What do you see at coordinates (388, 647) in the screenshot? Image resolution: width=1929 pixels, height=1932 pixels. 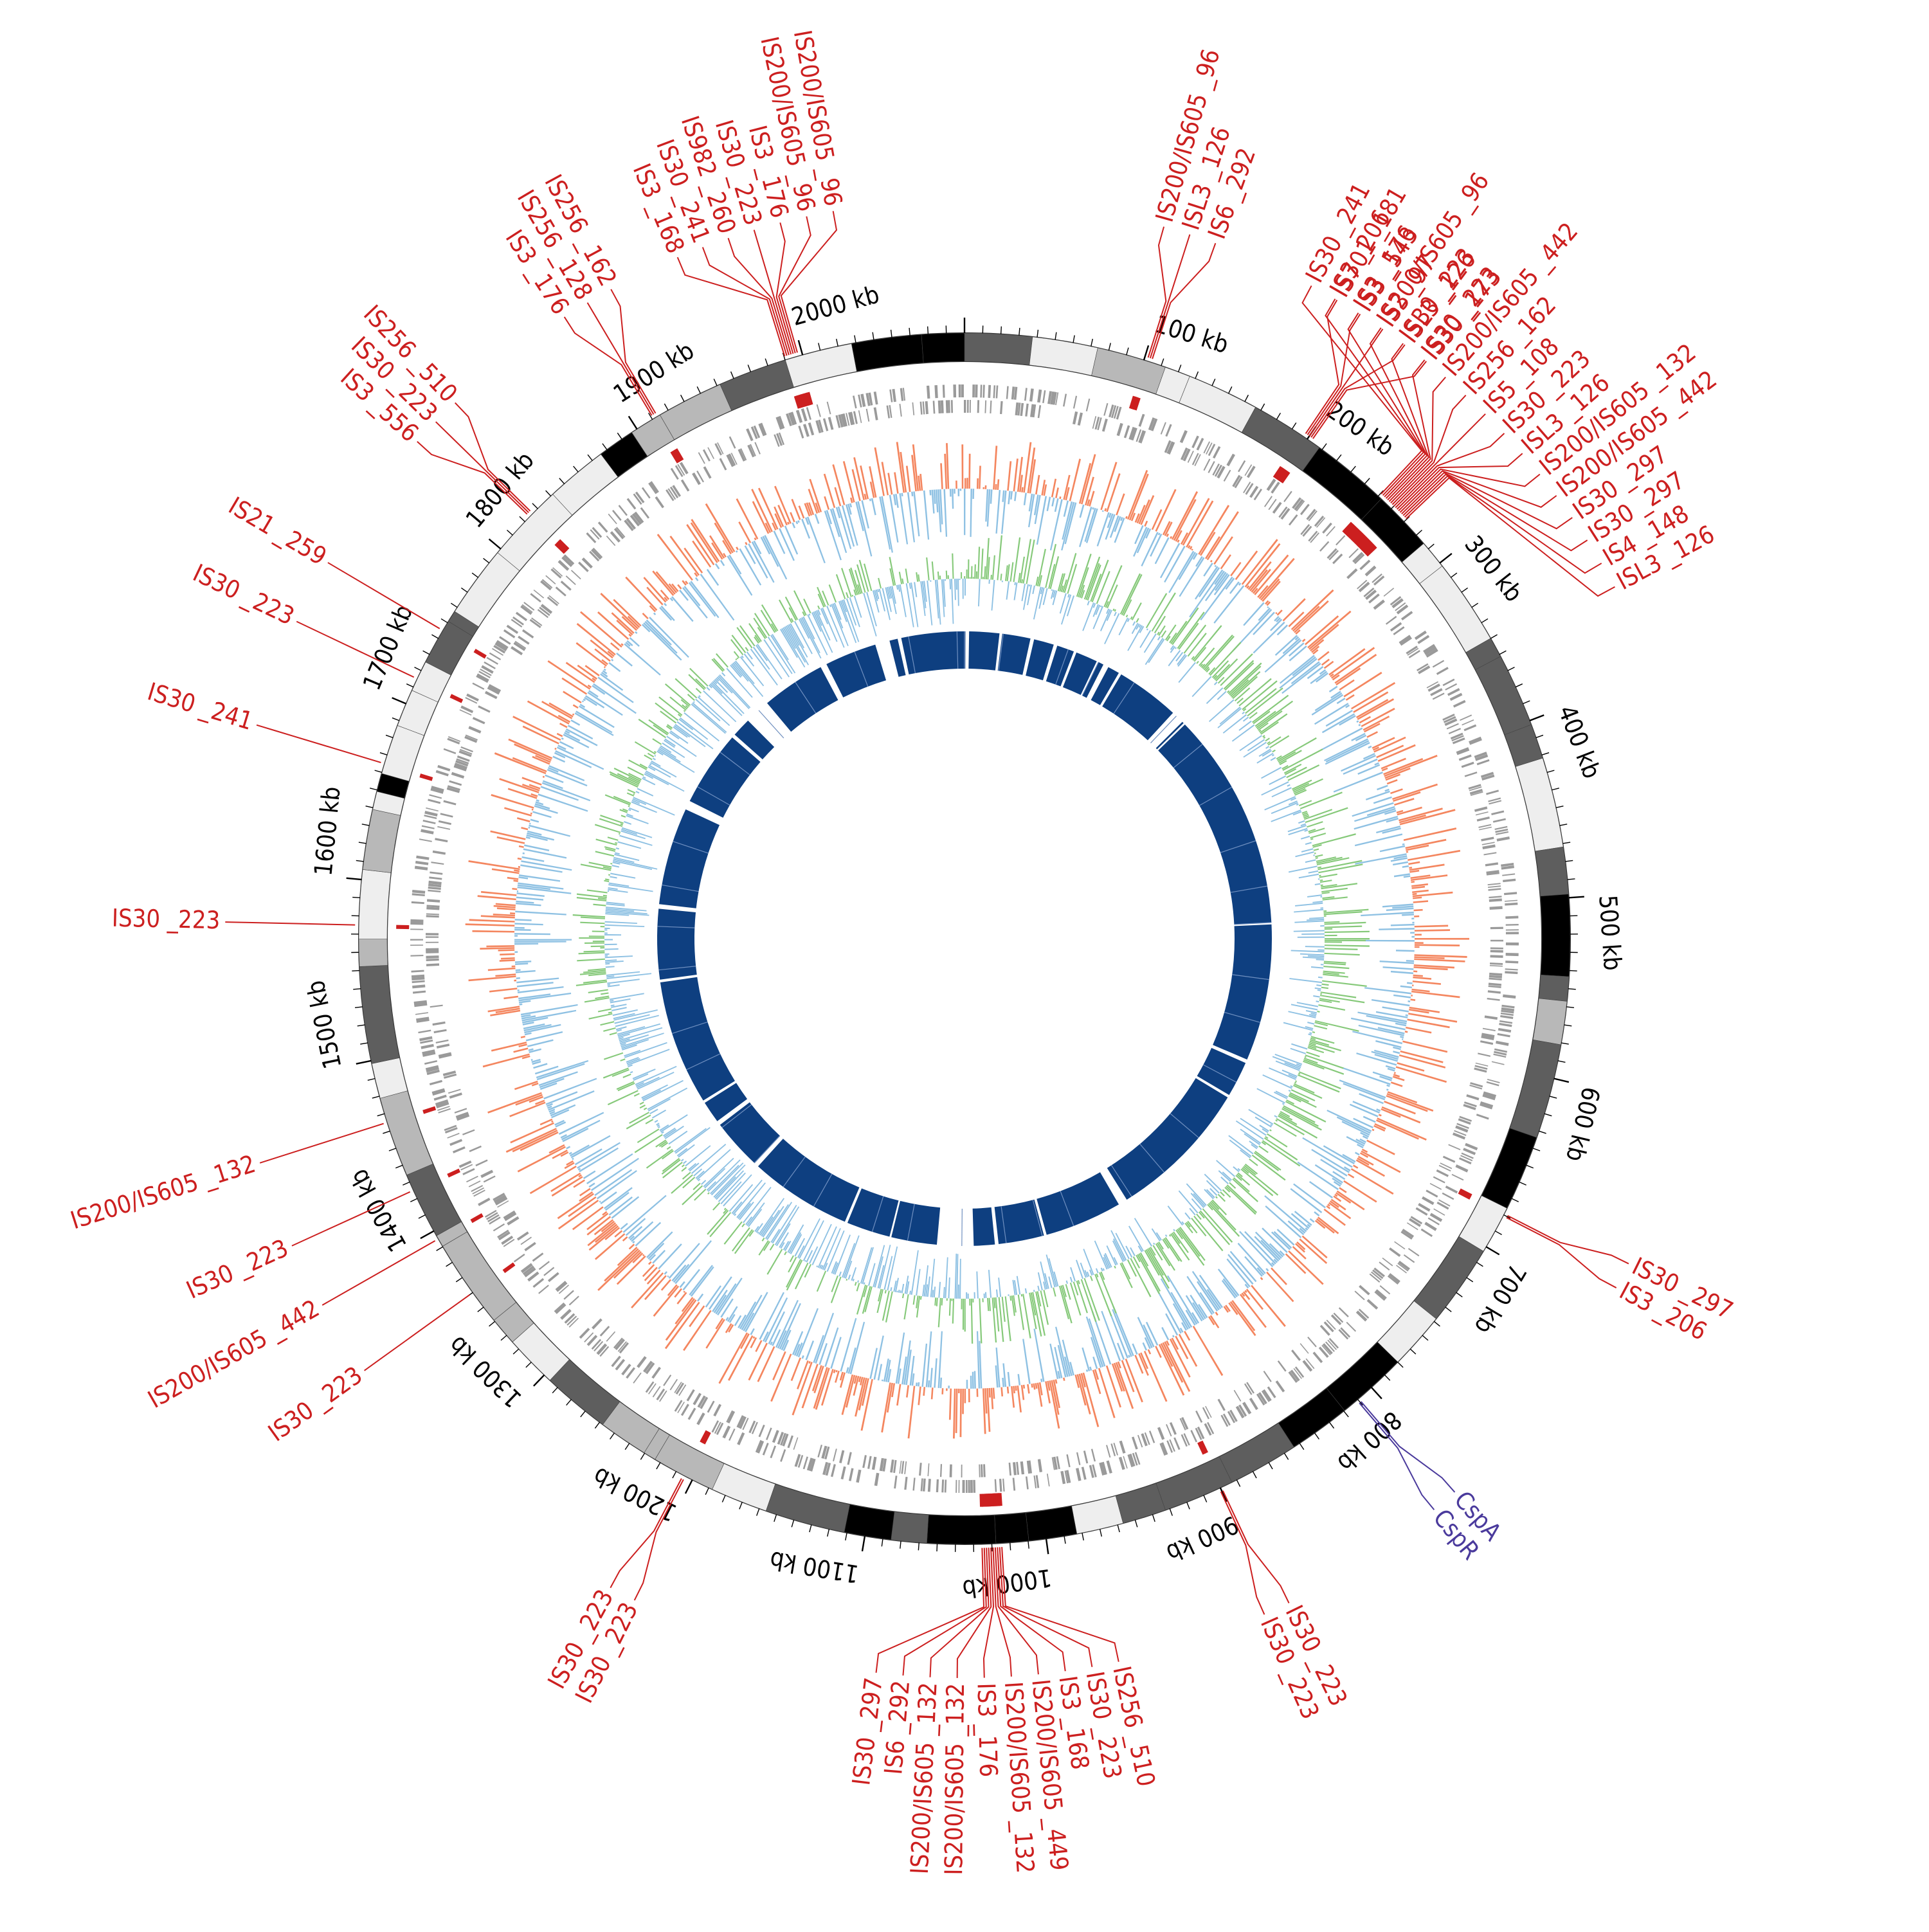 I see `scale-label: 1700 kb` at bounding box center [388, 647].